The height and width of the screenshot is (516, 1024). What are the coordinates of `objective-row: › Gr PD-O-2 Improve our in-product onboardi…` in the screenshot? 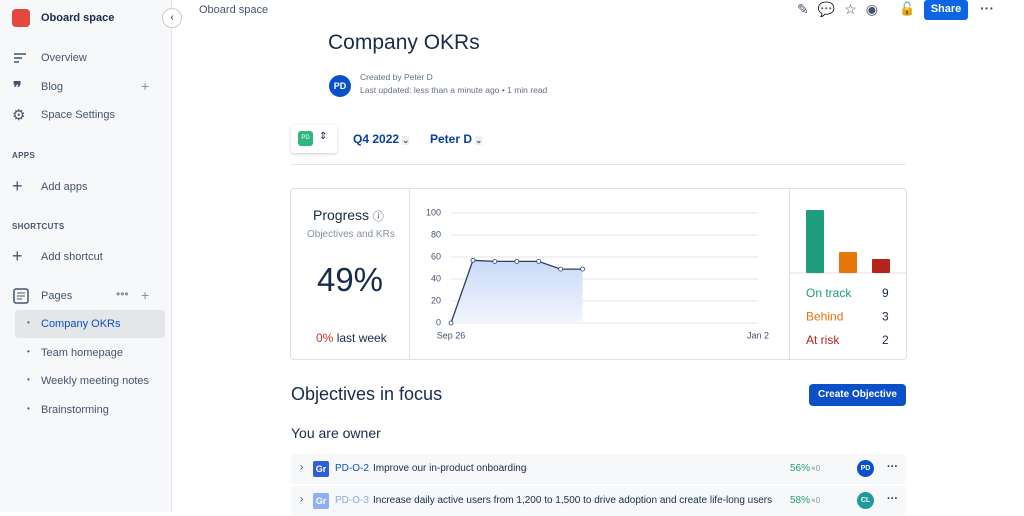 It's located at (598, 469).